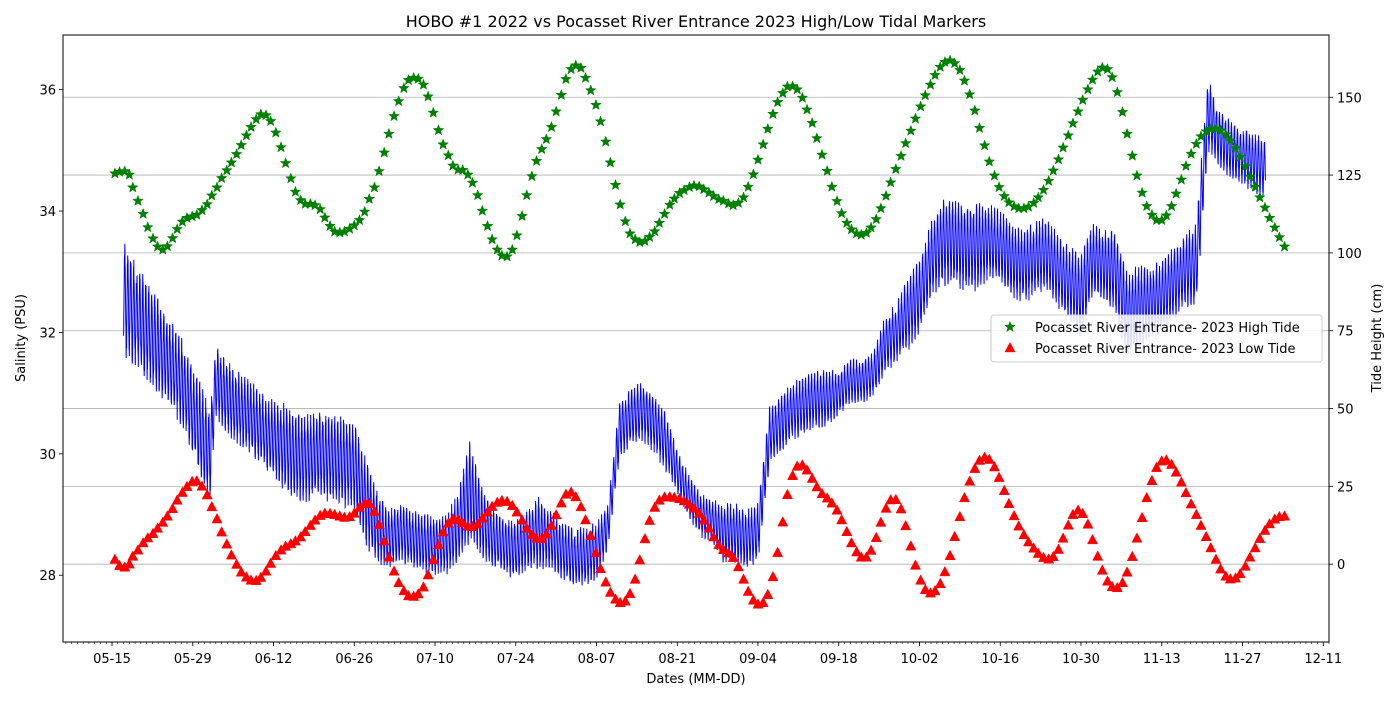  What do you see at coordinates (1156, 338) in the screenshot?
I see `legend-box` at bounding box center [1156, 338].